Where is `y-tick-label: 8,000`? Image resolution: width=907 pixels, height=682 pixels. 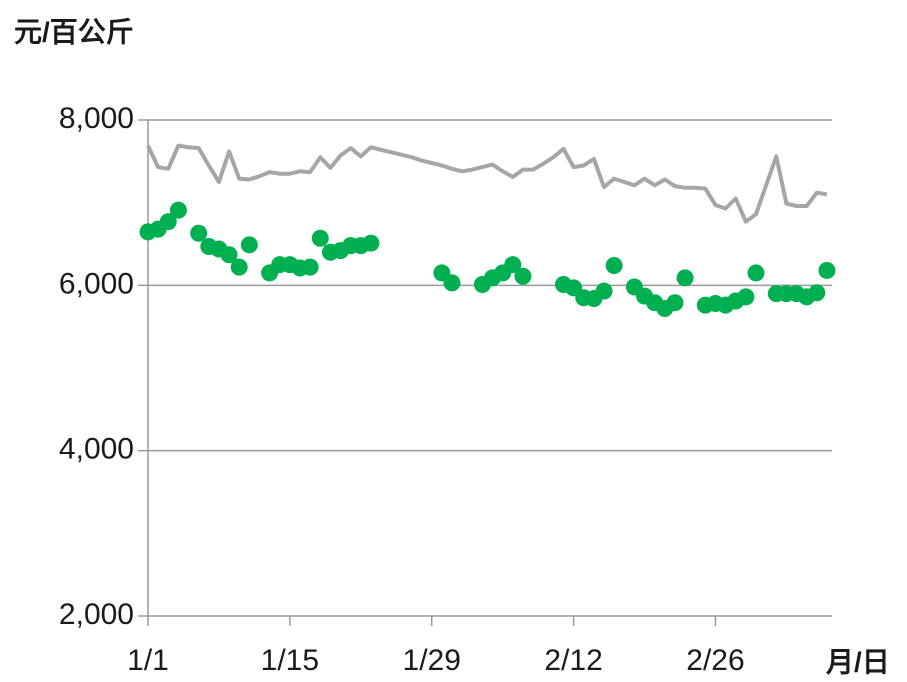
y-tick-label: 8,000 is located at coordinates (96, 118).